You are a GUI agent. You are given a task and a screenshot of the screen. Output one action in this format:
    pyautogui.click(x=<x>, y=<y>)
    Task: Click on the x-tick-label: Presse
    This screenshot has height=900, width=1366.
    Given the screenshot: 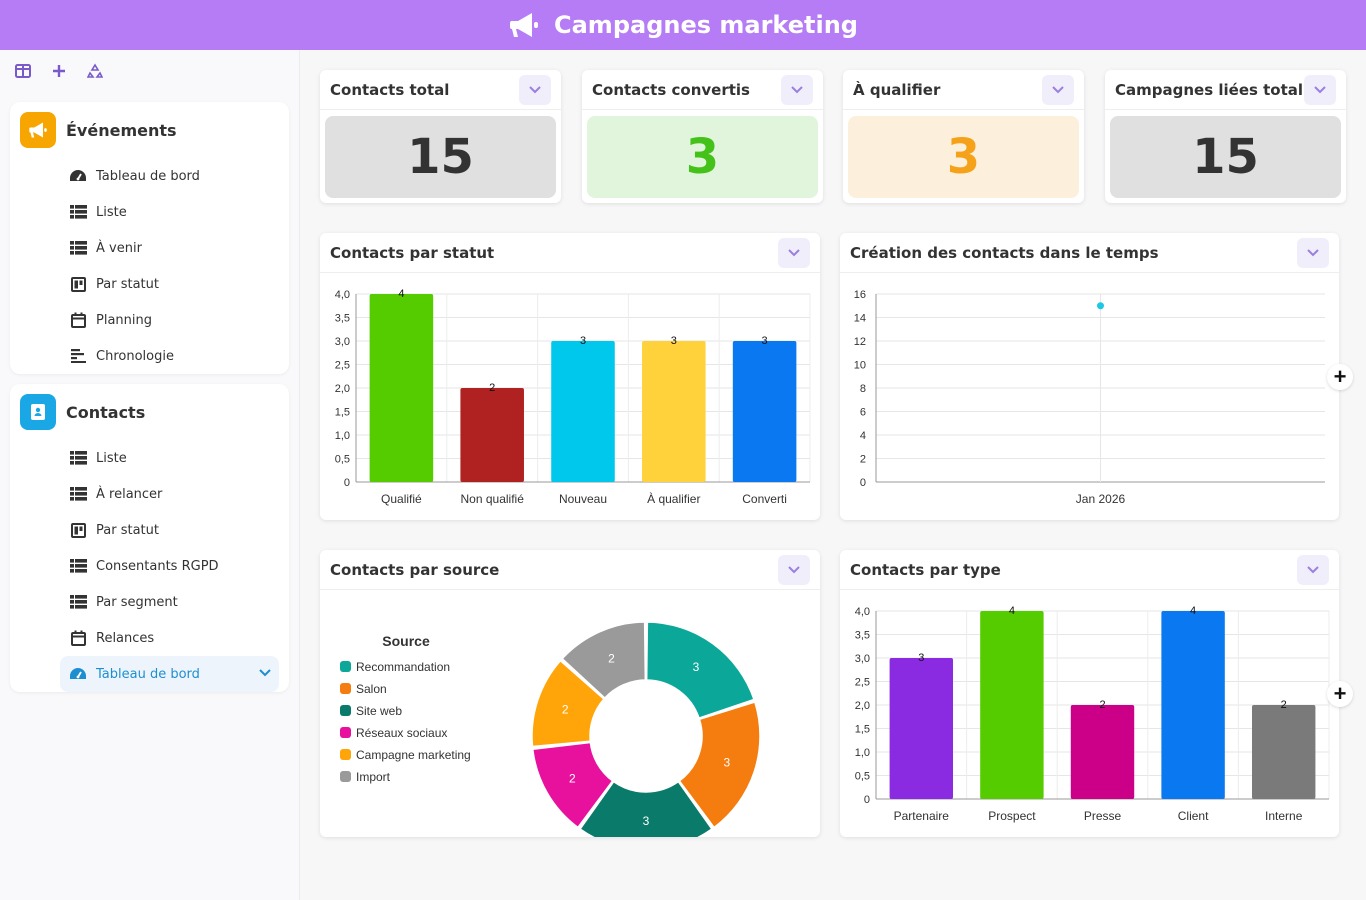 What is the action you would take?
    pyautogui.click(x=1103, y=816)
    